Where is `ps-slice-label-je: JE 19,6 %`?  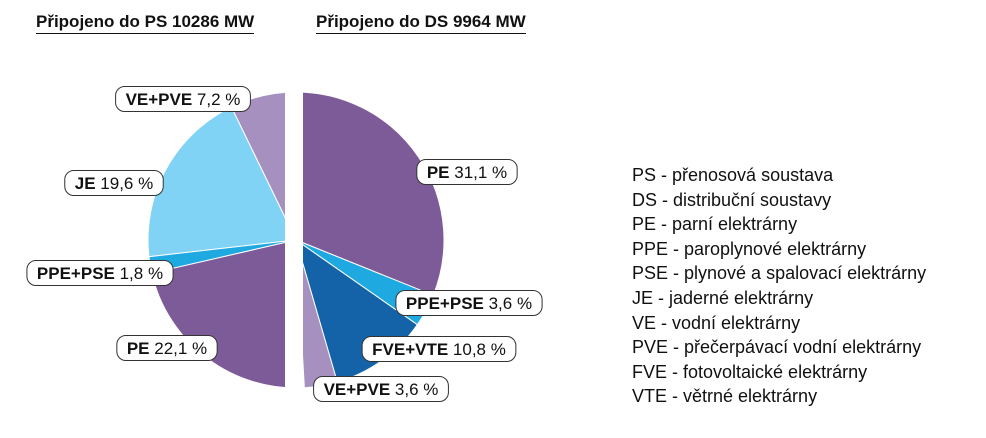 ps-slice-label-je: JE 19,6 % is located at coordinates (114, 183).